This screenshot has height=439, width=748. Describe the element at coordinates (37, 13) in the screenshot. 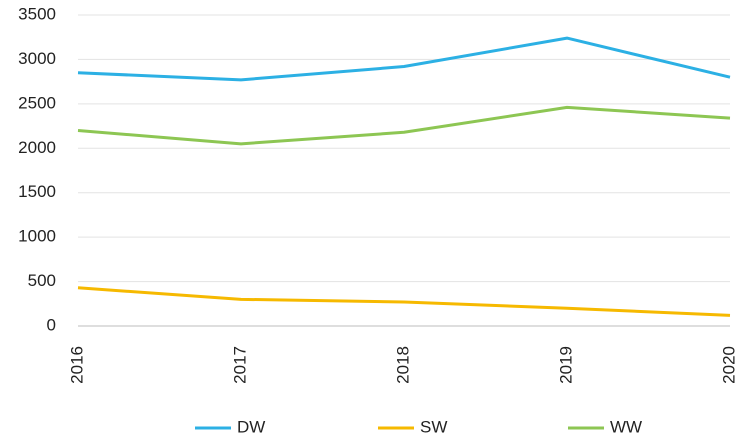

I see `y-tick-label: 3500` at that location.